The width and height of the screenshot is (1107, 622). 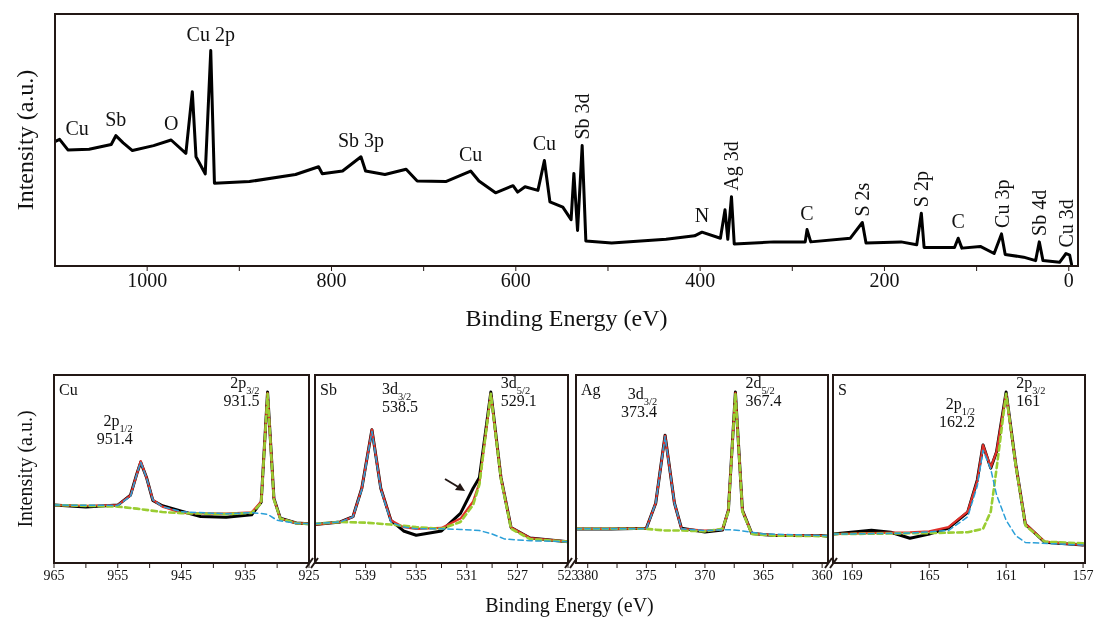 What do you see at coordinates (700, 280) in the screenshot?
I see `x-tick-label: 400` at bounding box center [700, 280].